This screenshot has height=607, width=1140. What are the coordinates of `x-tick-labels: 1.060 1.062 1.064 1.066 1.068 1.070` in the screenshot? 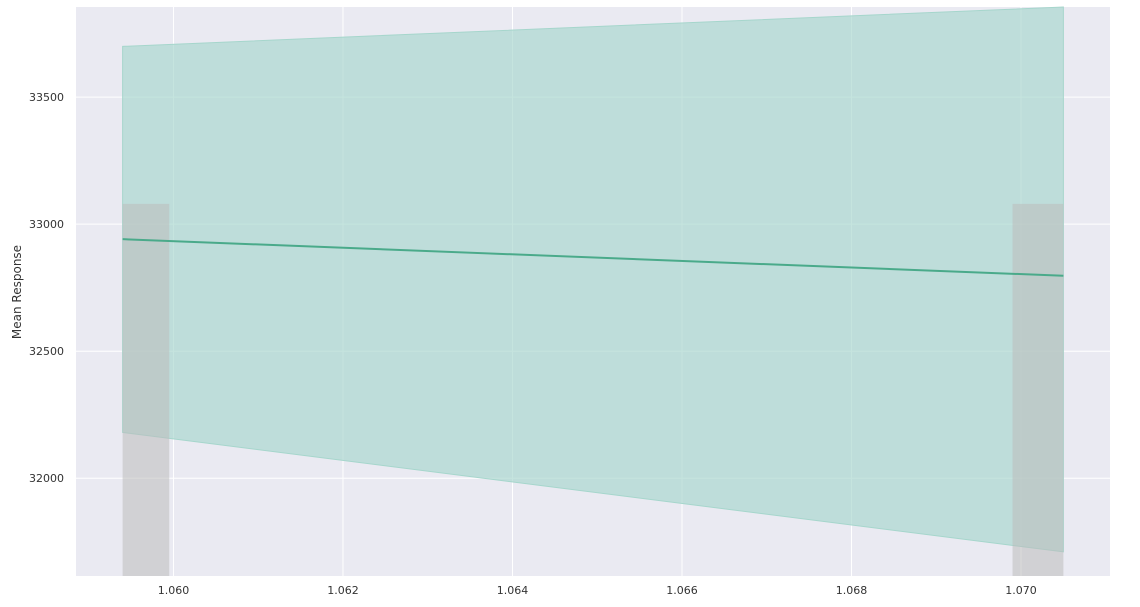 It's located at (597, 590).